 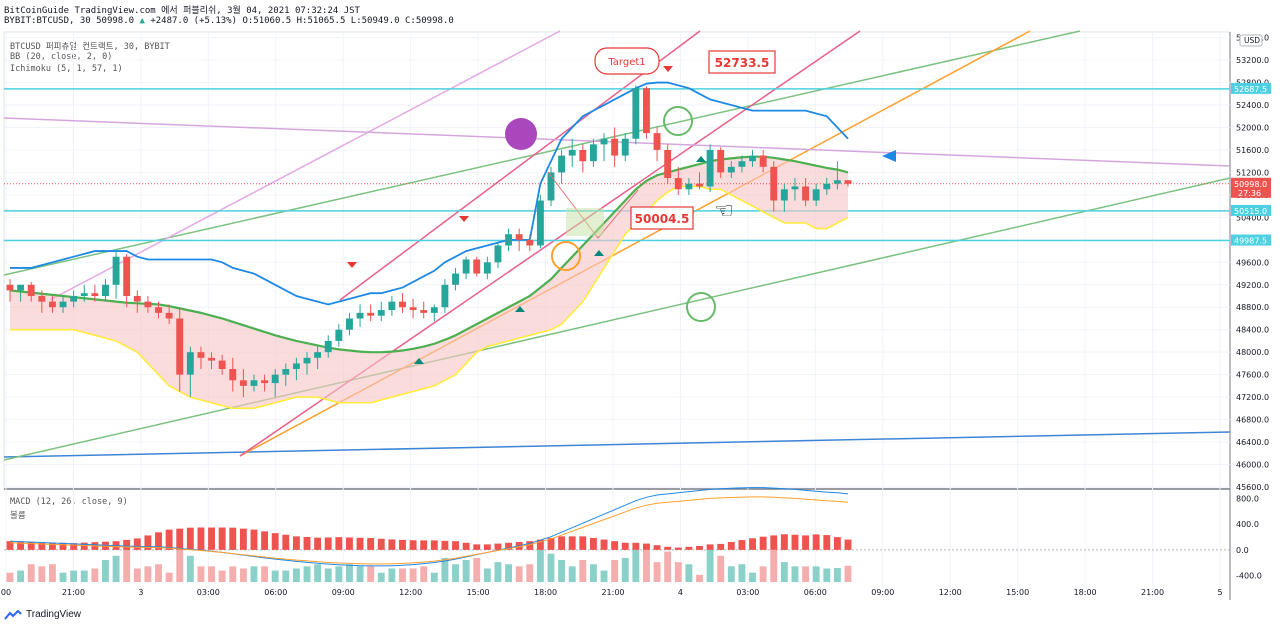 I want to click on symbol-title: BTCUSD 퍼피츄얼 컨트랙트, 30, BYBIT, so click(x=90, y=47).